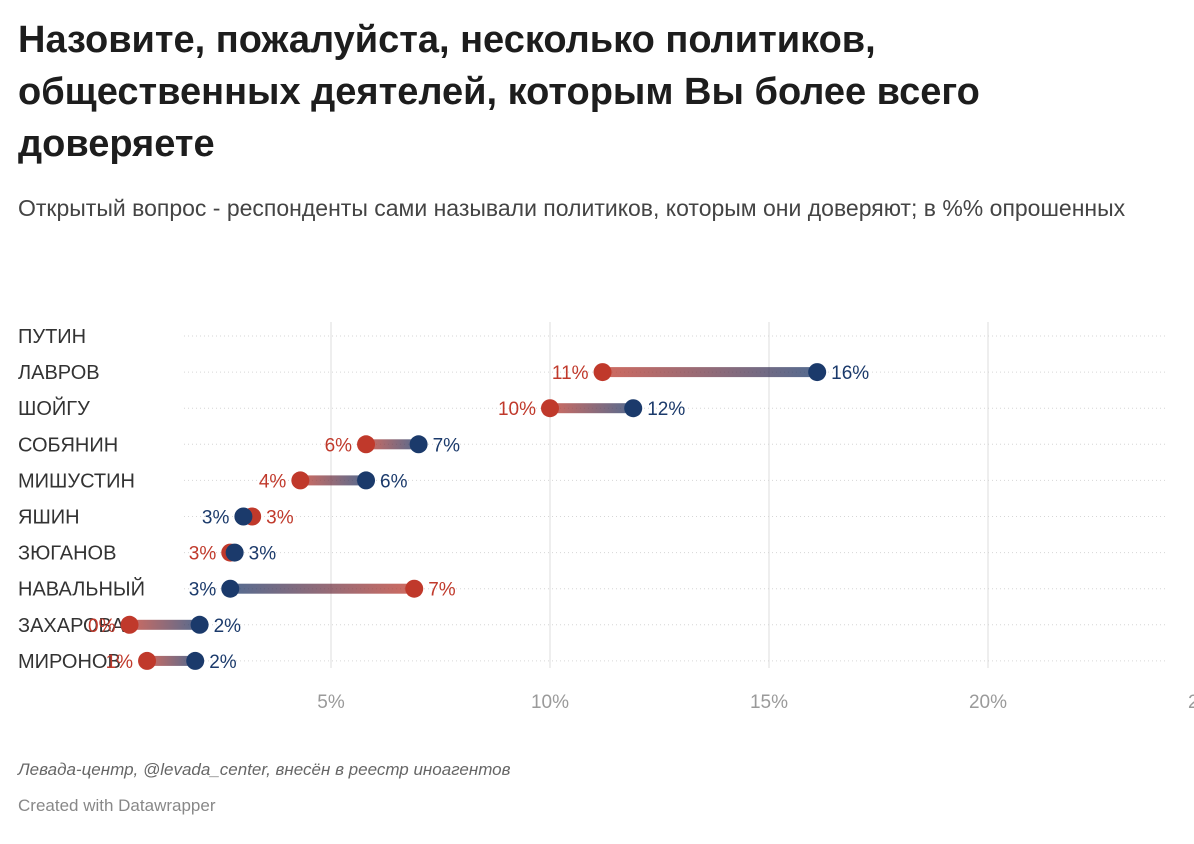 The width and height of the screenshot is (1194, 844). What do you see at coordinates (273, 481) in the screenshot?
I see `apr21-value-label: 4%` at bounding box center [273, 481].